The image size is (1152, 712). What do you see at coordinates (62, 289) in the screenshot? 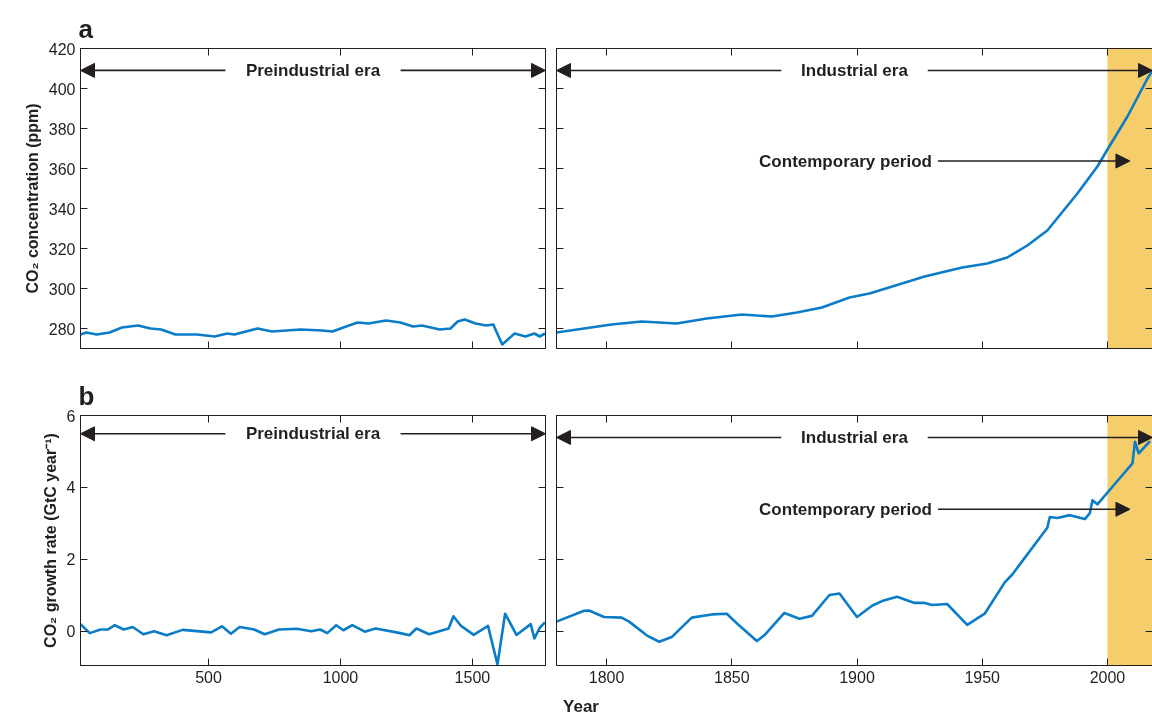
I see `y-tick-label: 300` at bounding box center [62, 289].